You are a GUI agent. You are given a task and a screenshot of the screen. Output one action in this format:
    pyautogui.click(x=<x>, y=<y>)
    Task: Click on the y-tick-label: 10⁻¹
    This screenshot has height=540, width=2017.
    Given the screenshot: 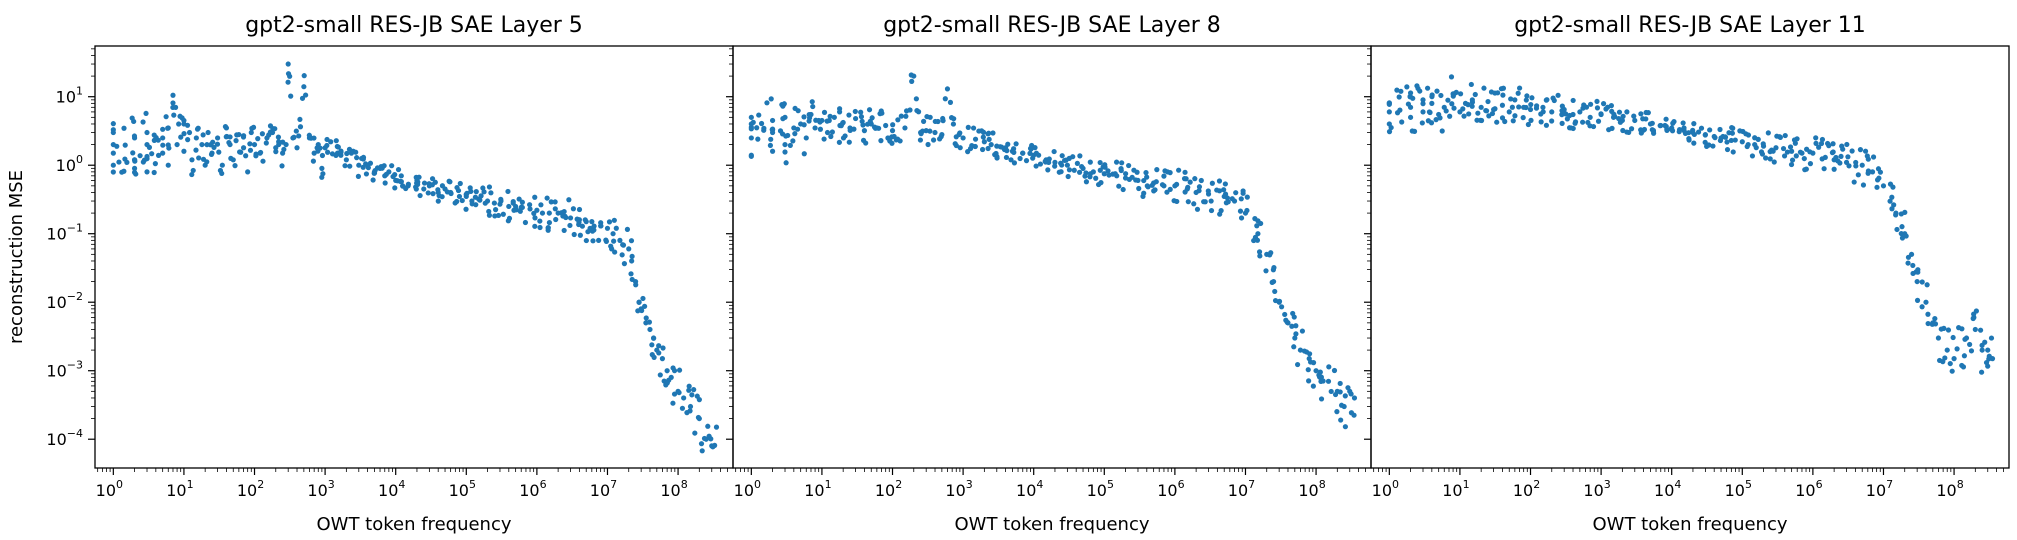 What is the action you would take?
    pyautogui.click(x=64, y=233)
    